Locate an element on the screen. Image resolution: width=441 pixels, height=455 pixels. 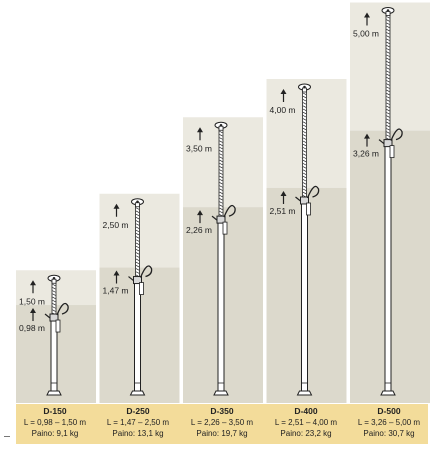
weight: Paino: 30,7 kg is located at coordinates (389, 433).